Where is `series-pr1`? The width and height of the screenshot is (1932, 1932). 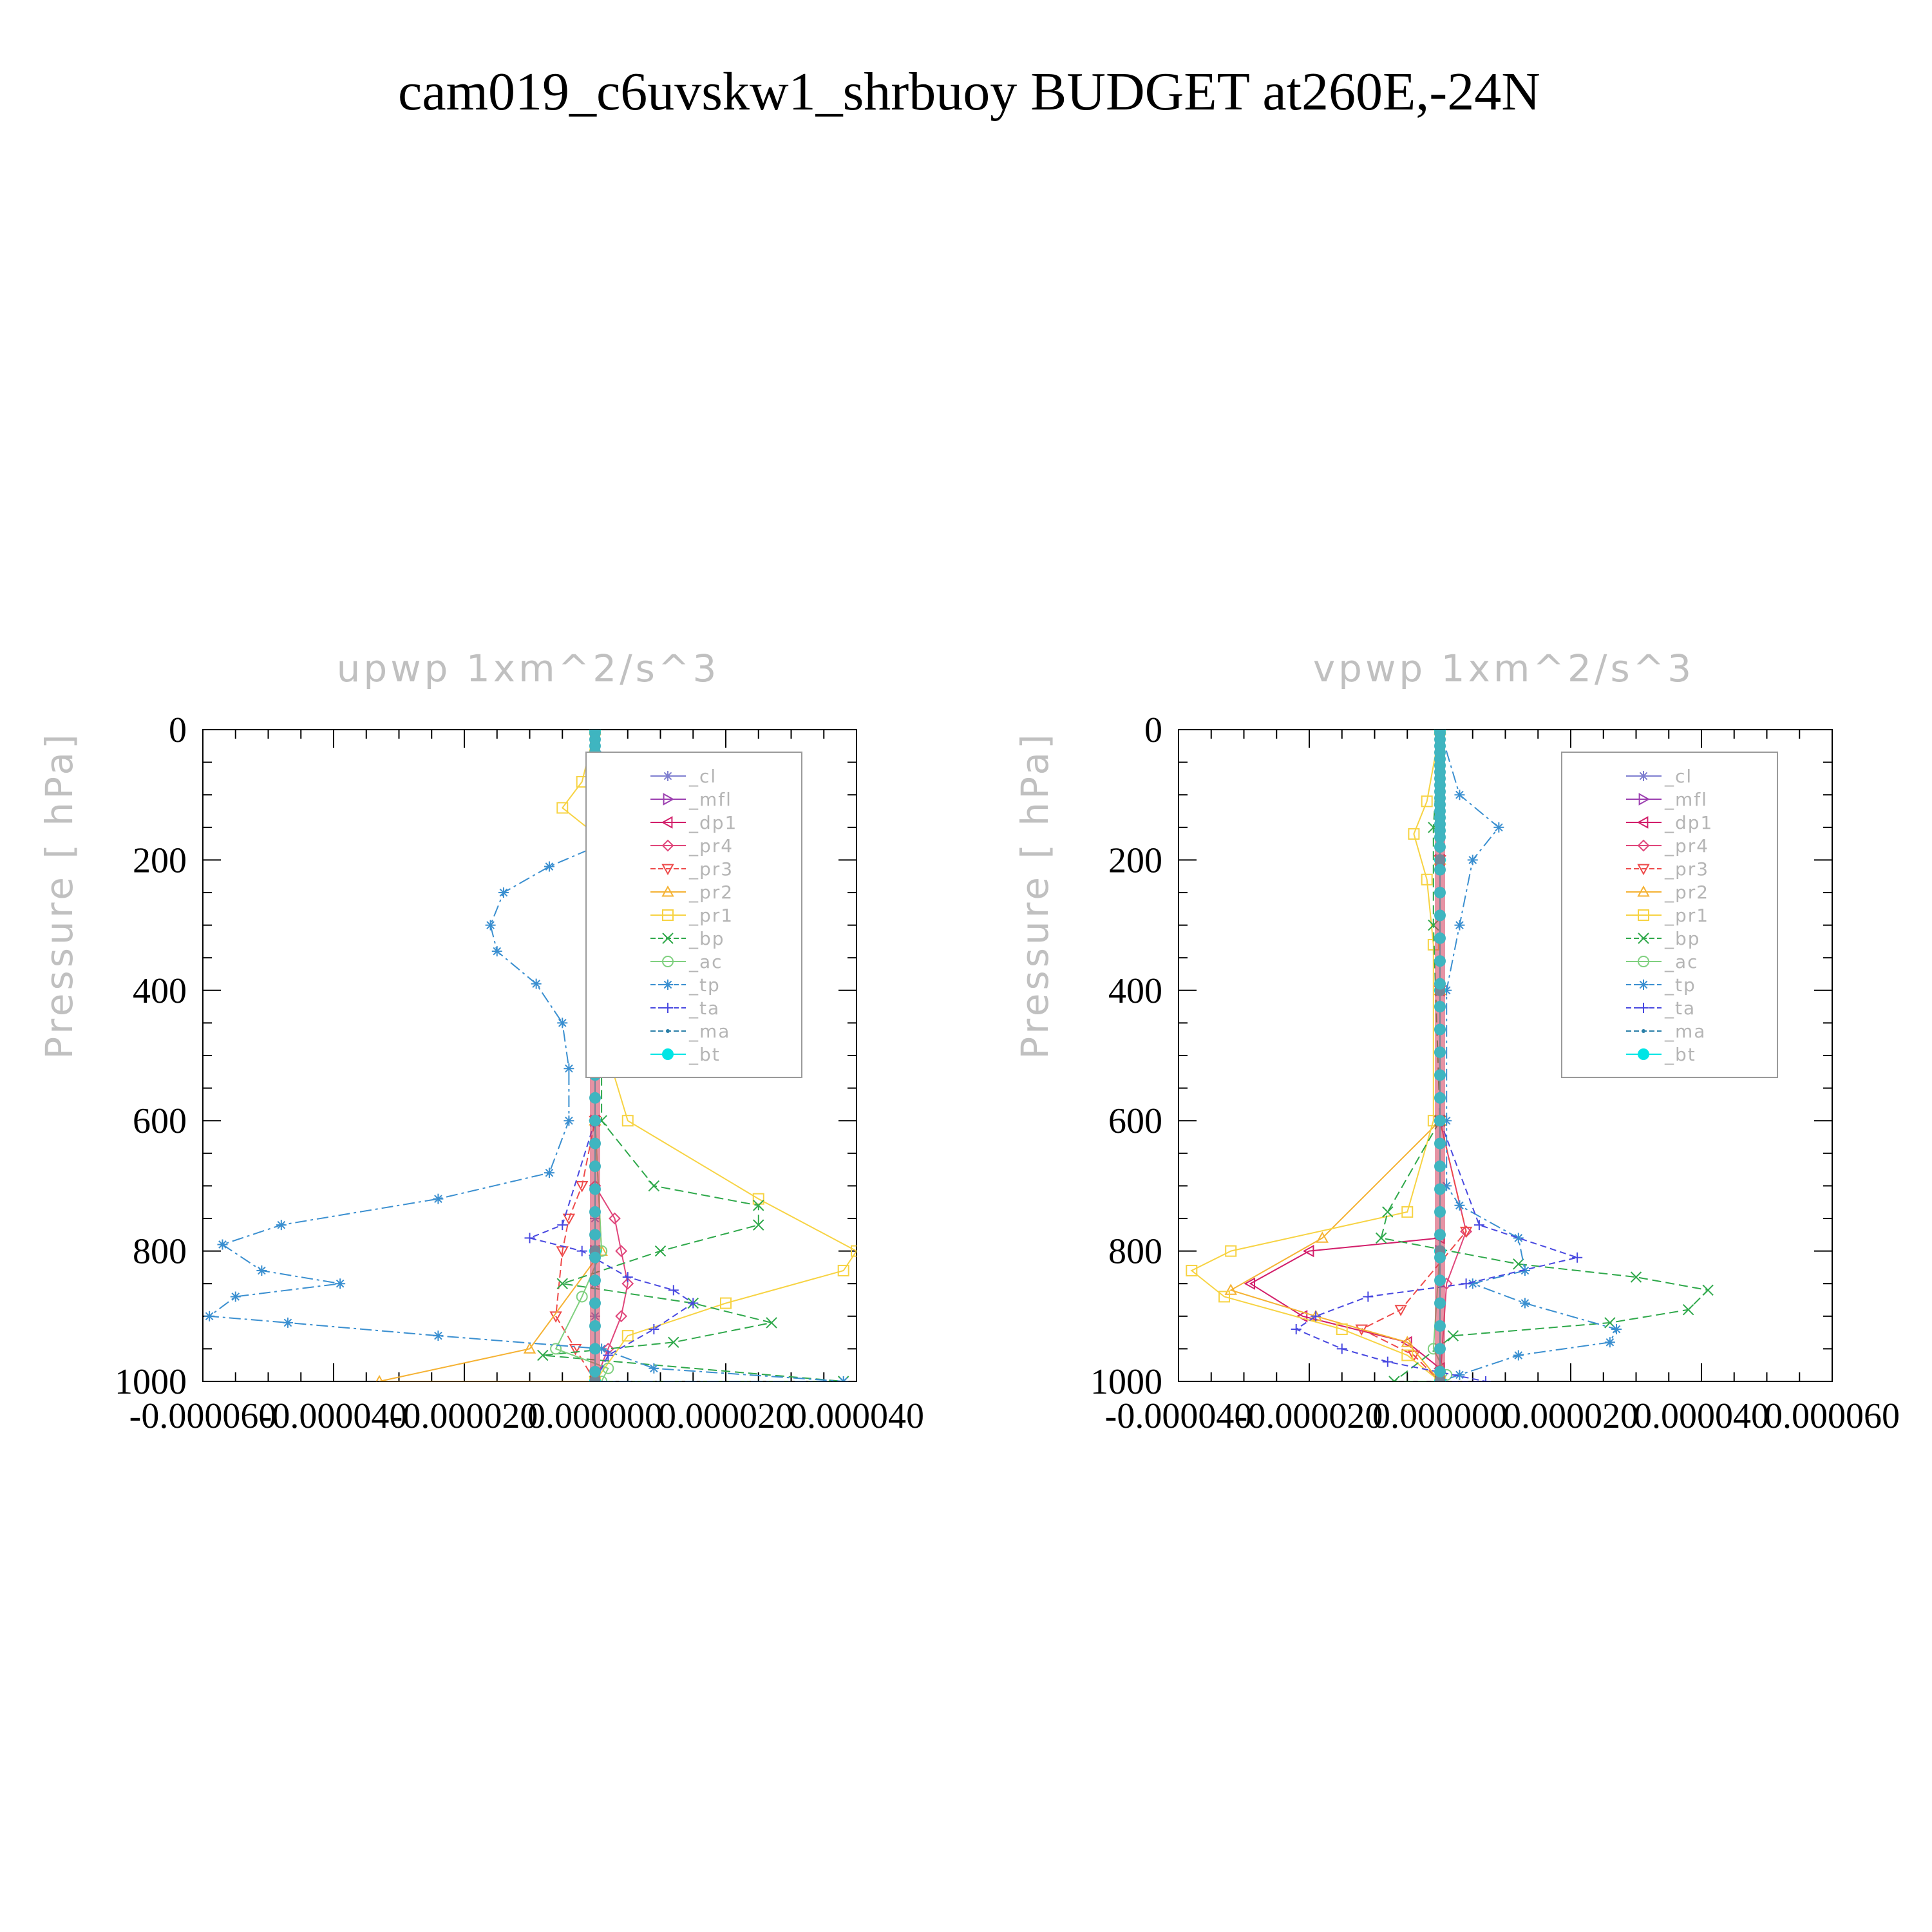
series-pr1 is located at coordinates (1316, 1055).